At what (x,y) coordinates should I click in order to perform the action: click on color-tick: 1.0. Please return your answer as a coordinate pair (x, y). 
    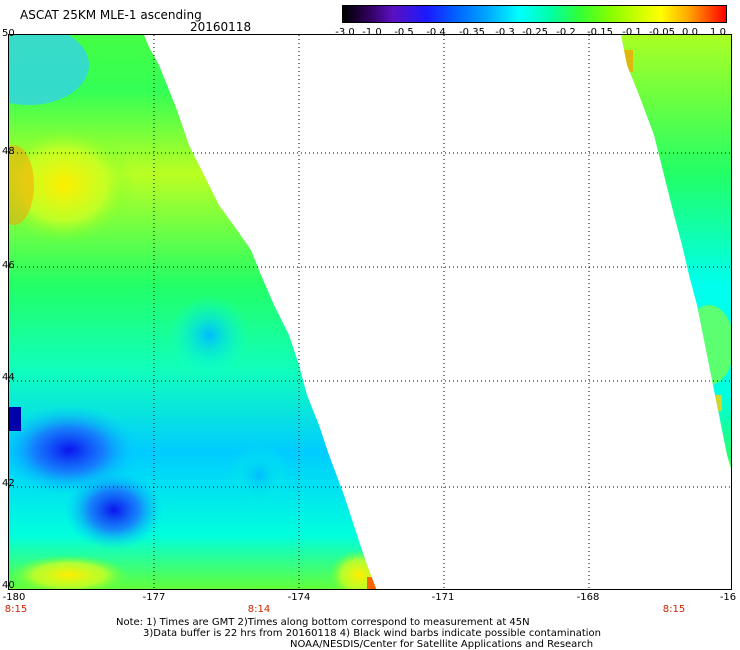
    Looking at the image, I should click on (718, 32).